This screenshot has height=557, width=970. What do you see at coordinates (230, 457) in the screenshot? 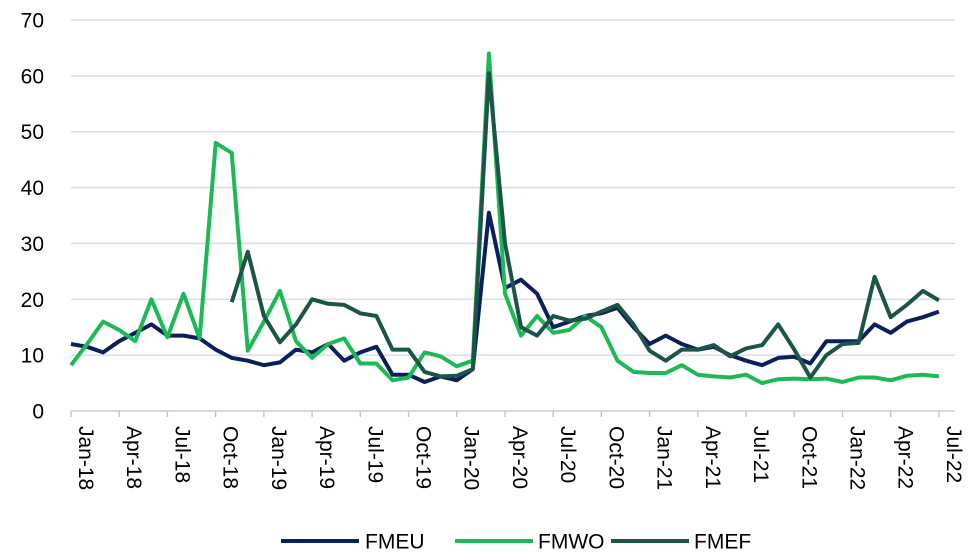
I see `x-tick-label: Oct-18` at bounding box center [230, 457].